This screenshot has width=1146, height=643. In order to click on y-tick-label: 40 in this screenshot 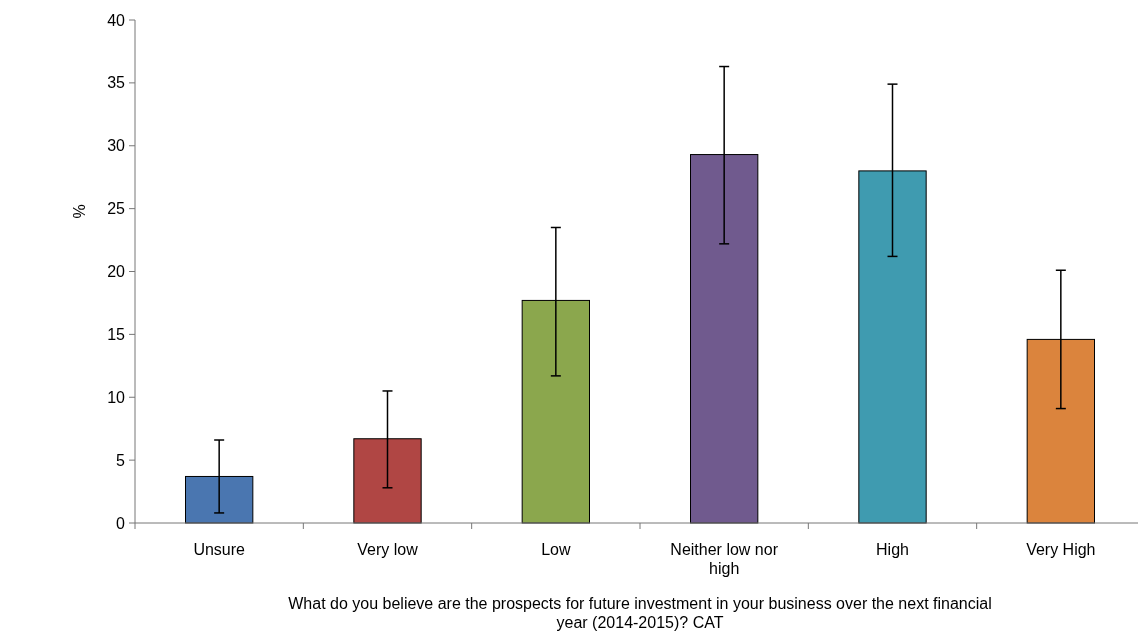, I will do `click(116, 20)`.